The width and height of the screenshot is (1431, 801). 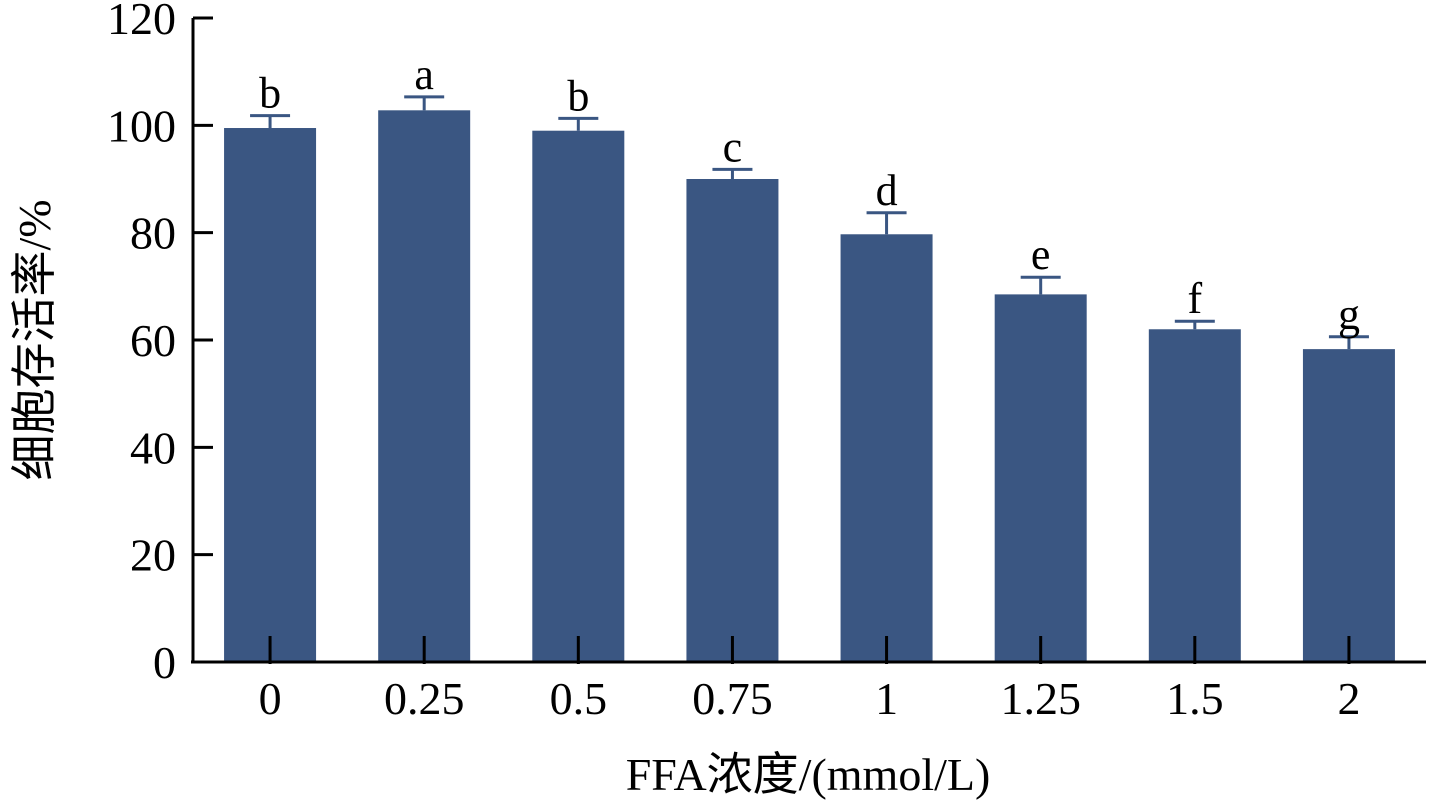 I want to click on bar-0.75, so click(x=732, y=420).